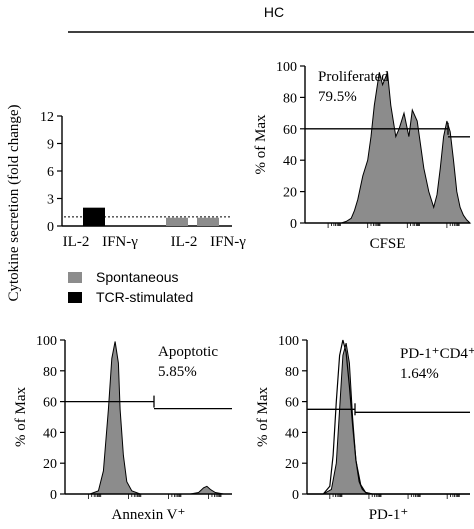 This screenshot has height=529, width=474. I want to click on header-title: HC, so click(274, 12).